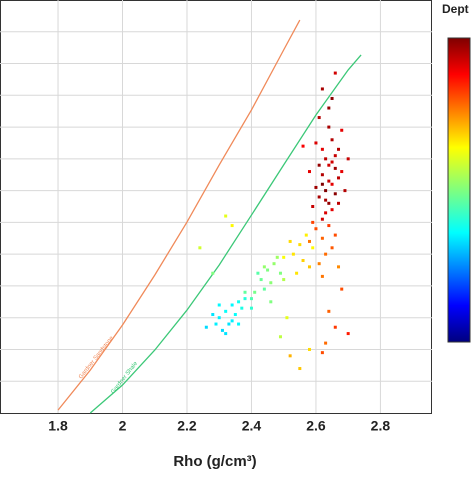 This screenshot has height=479, width=474. What do you see at coordinates (123, 426) in the screenshot?
I see `x-tick-label: 2` at bounding box center [123, 426].